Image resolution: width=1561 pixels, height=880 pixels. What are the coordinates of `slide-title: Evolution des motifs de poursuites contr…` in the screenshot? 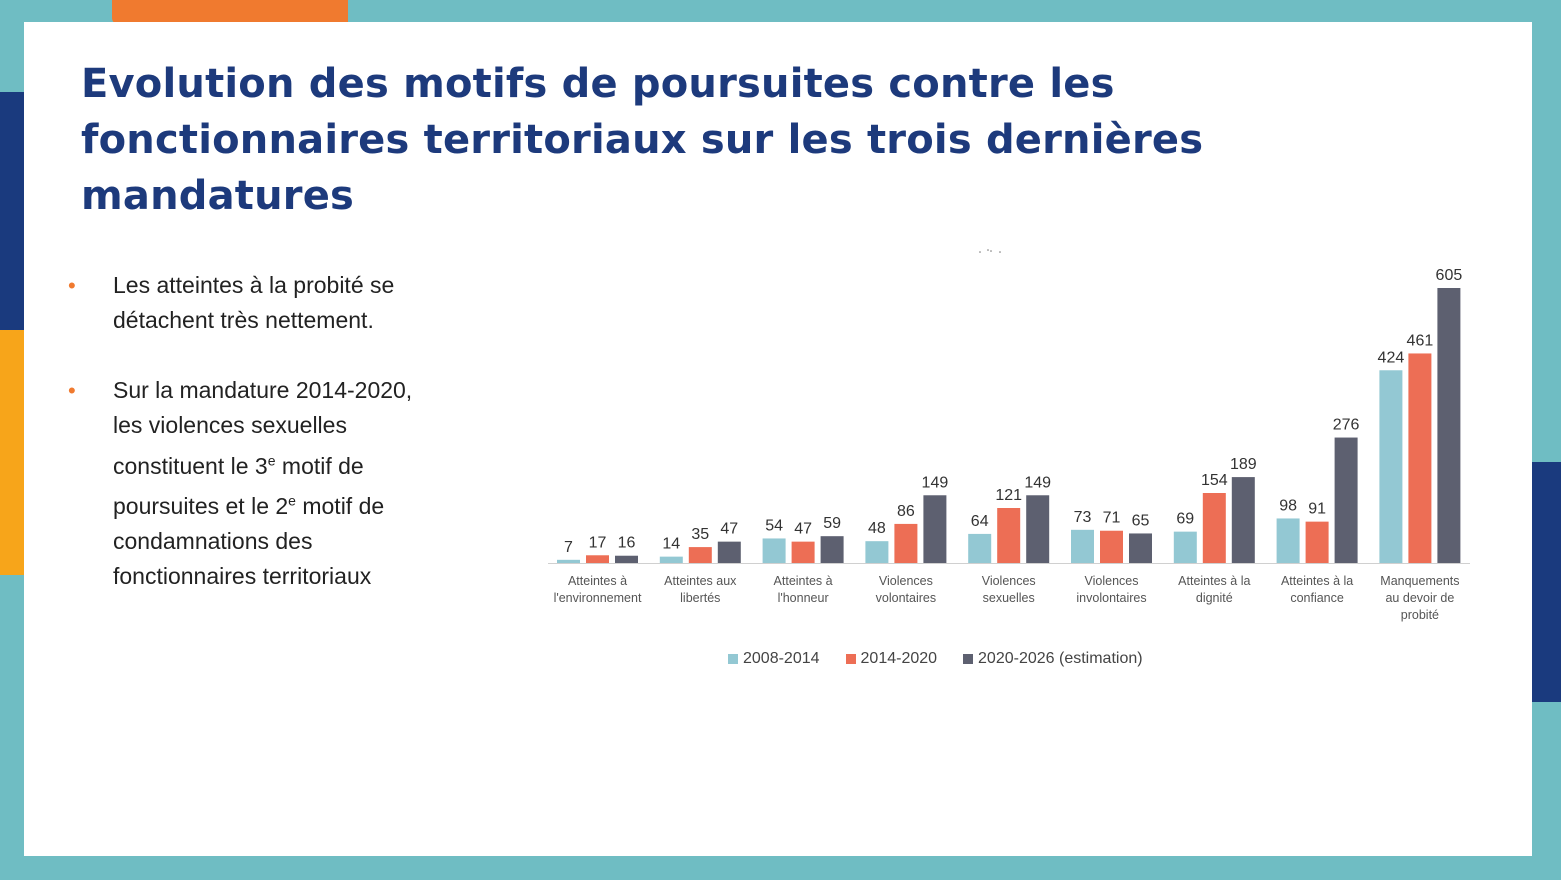 It's located at (642, 140).